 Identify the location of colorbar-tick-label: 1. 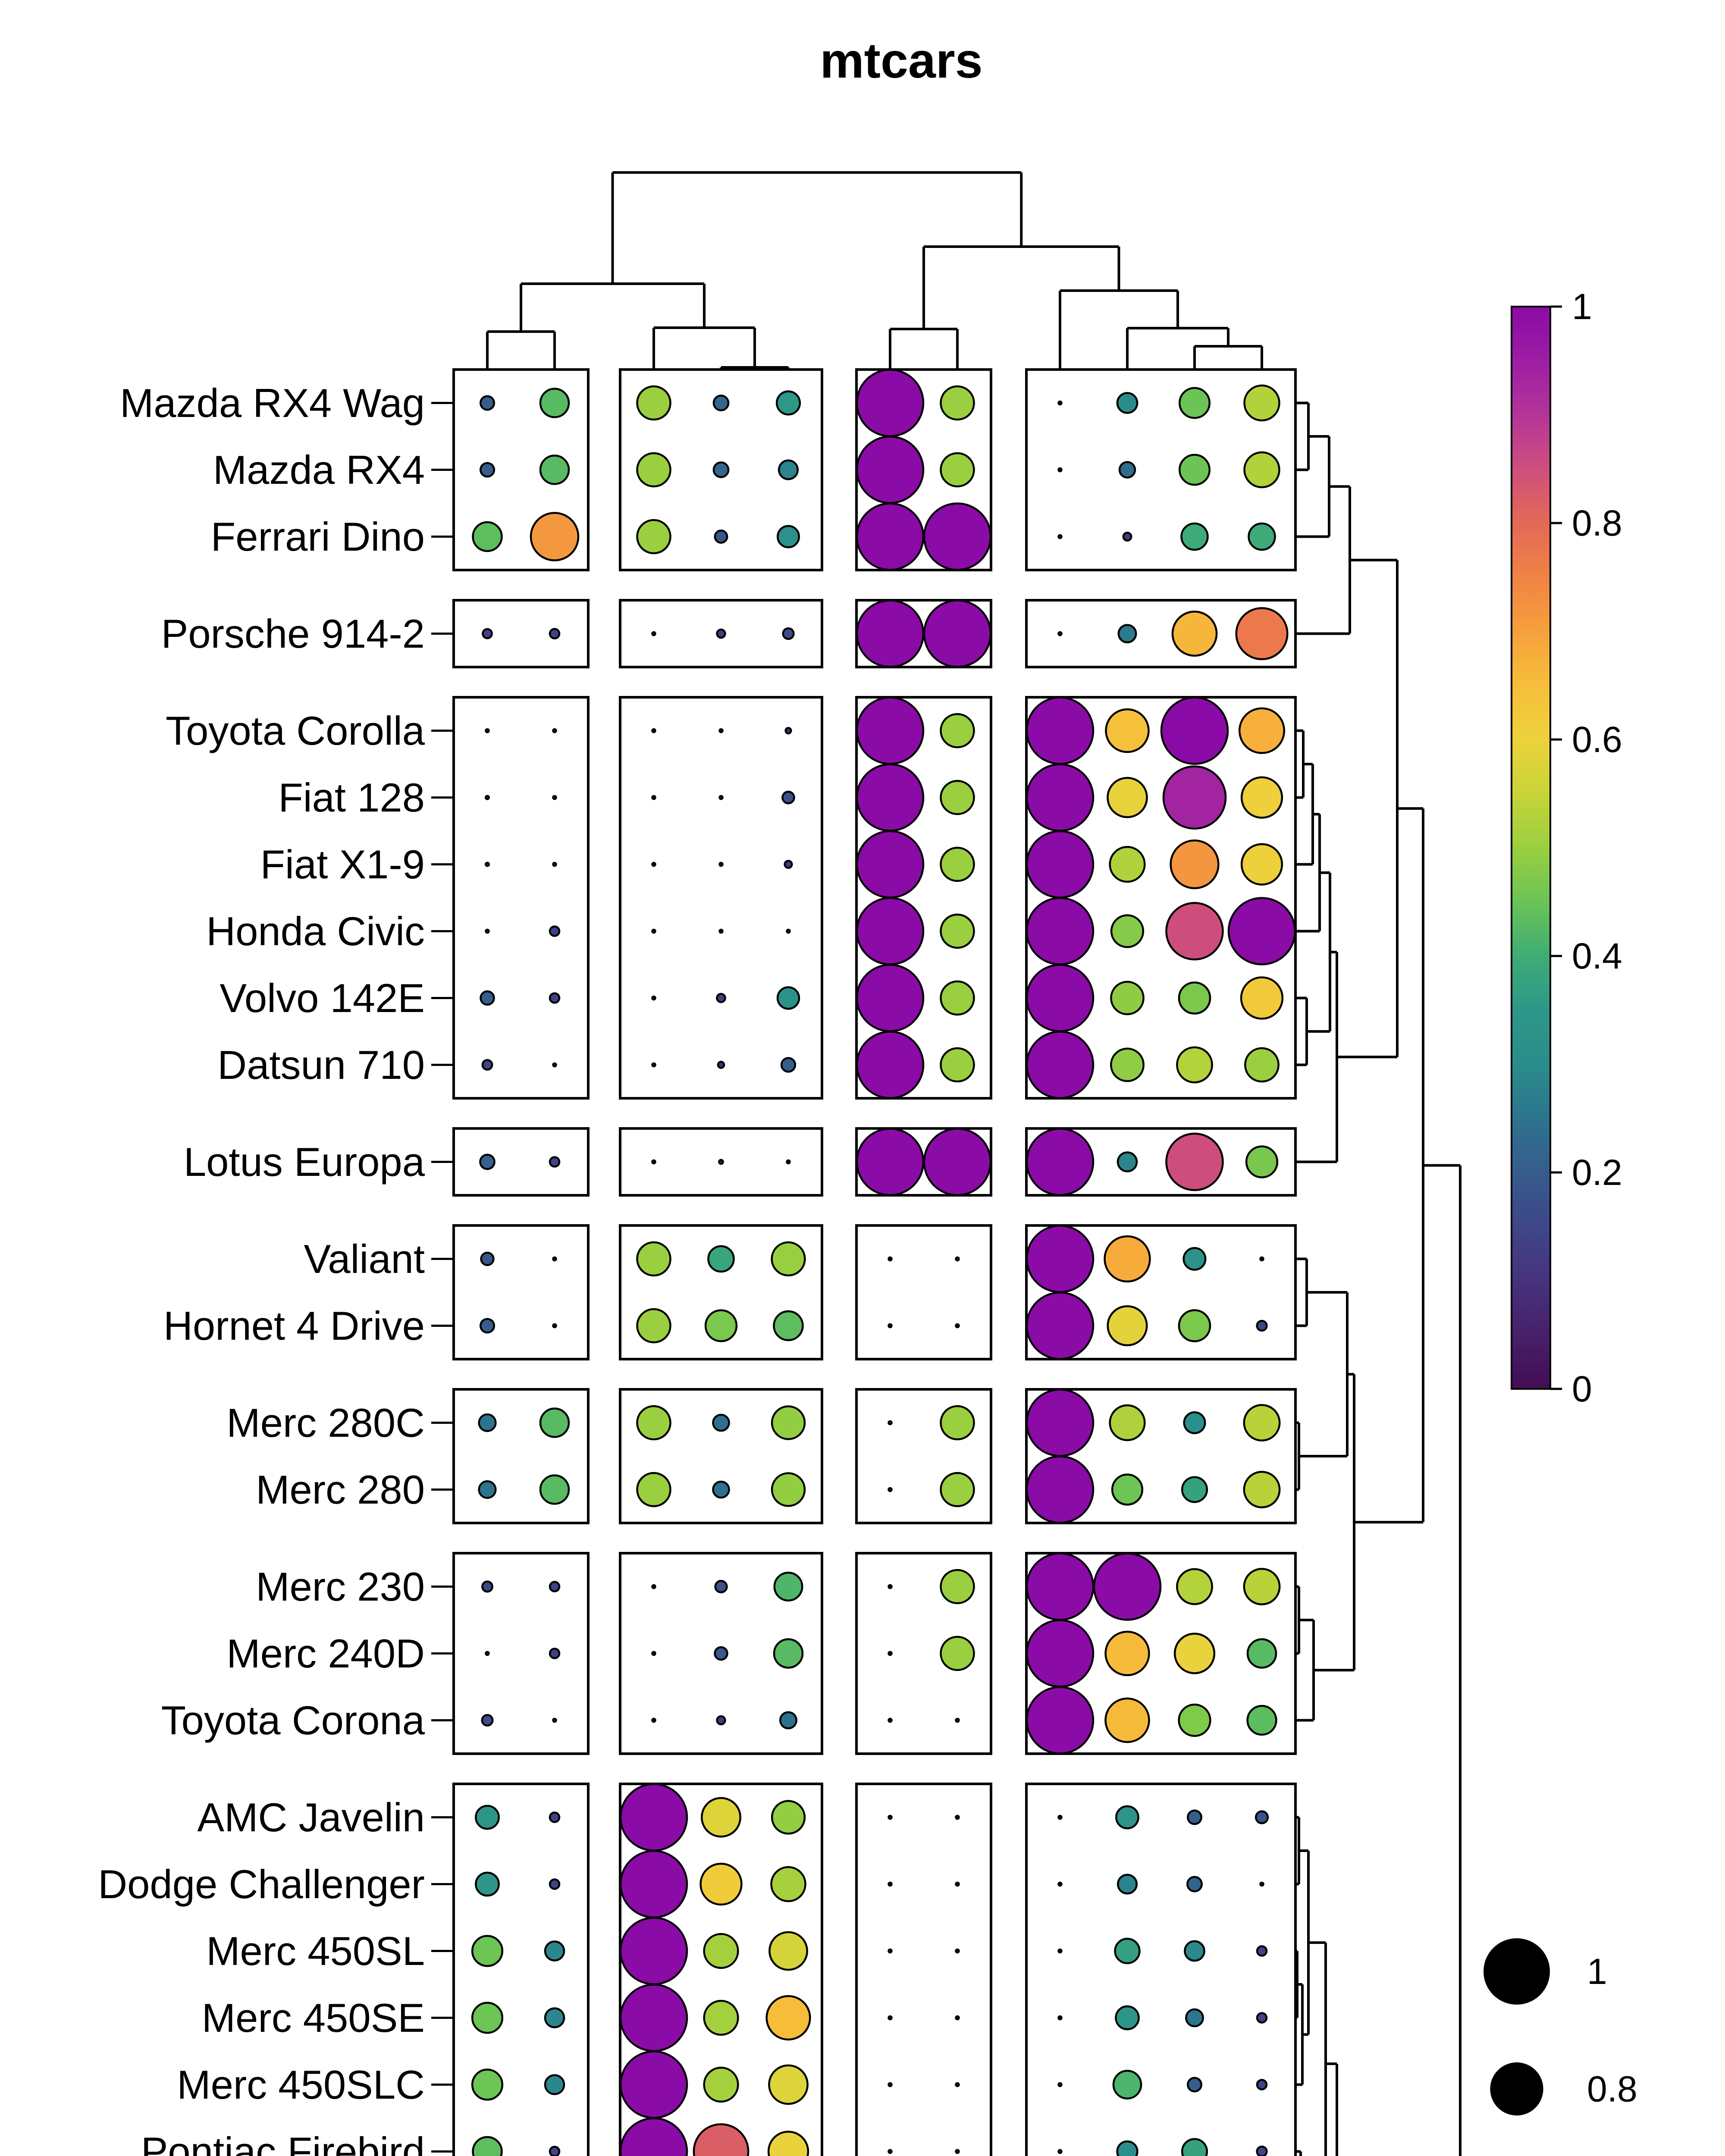
(1582, 306).